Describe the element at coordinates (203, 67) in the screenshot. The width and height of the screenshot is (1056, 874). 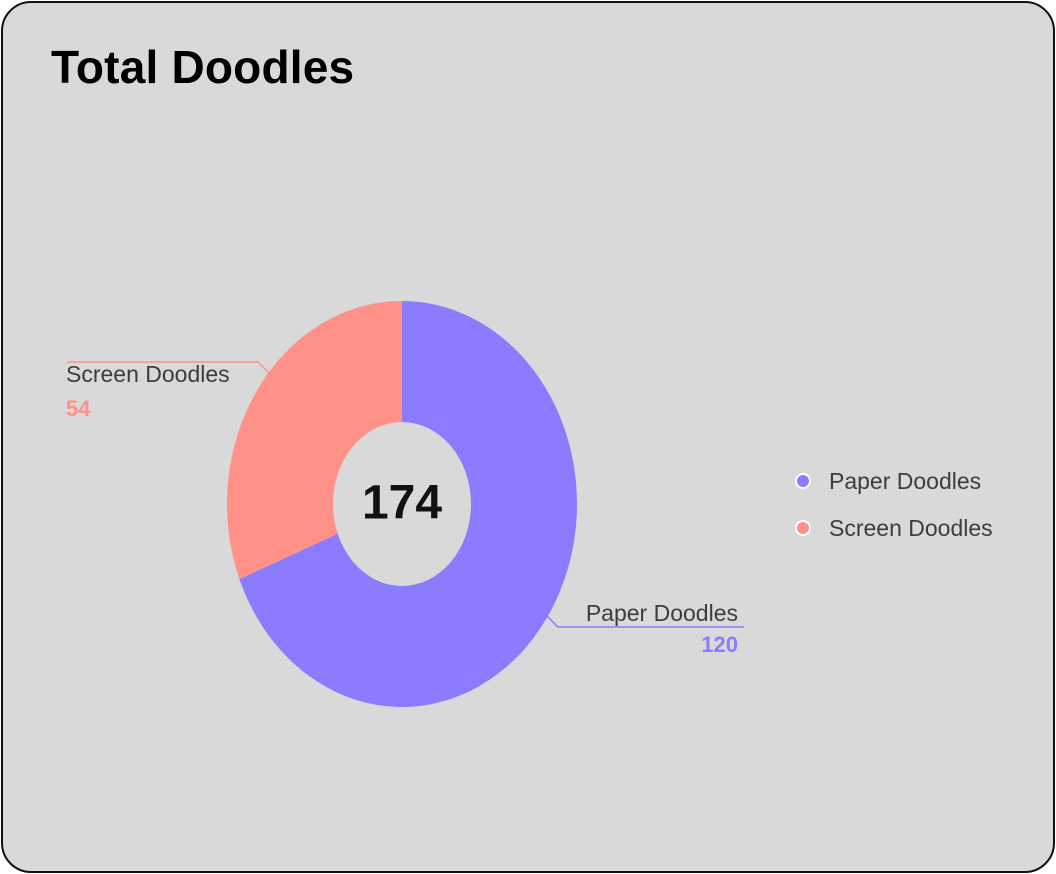
I see `chart-title: Total Doodles` at that location.